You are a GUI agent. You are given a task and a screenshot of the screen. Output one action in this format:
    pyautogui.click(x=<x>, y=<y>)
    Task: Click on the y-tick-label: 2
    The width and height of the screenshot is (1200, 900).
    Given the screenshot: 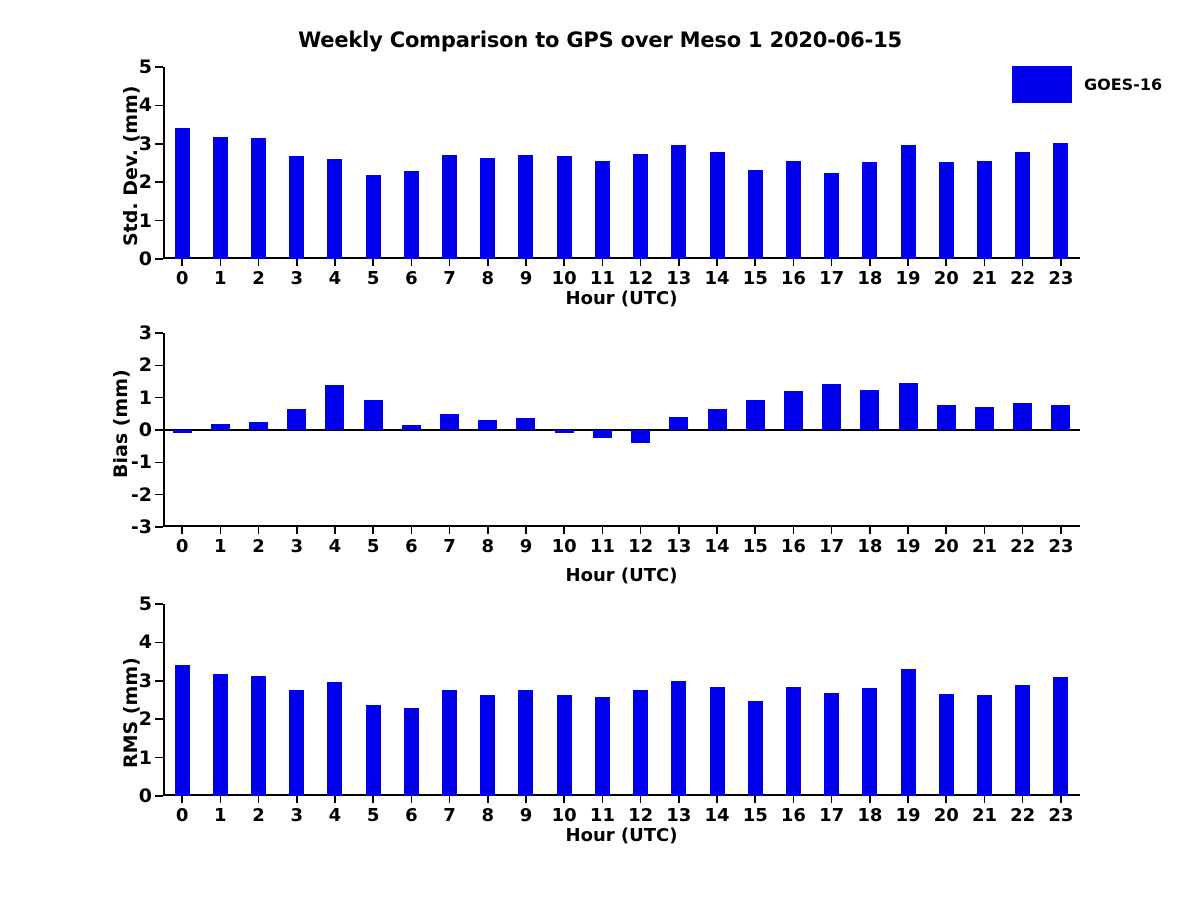 What is the action you would take?
    pyautogui.click(x=145, y=719)
    